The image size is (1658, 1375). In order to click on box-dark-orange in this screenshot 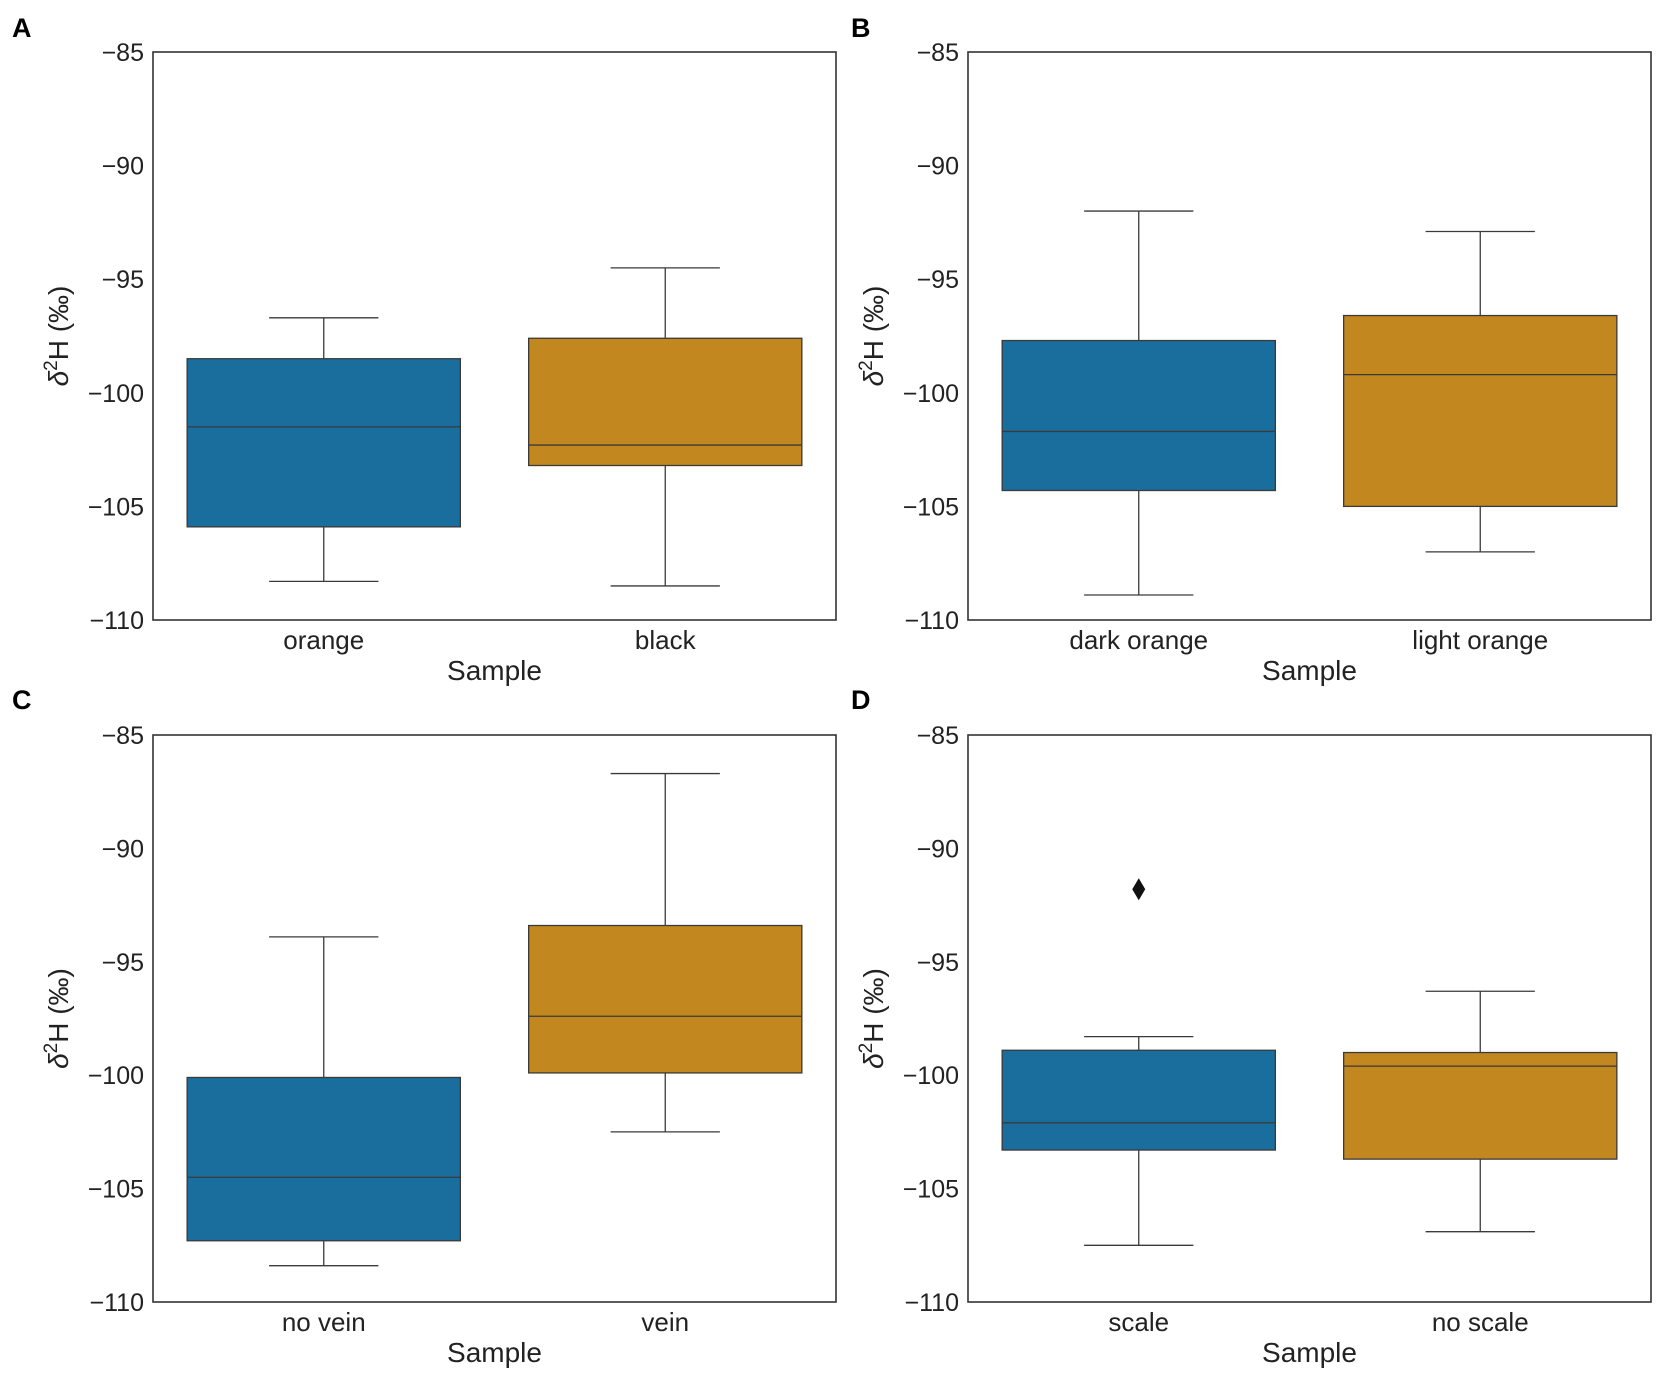, I will do `click(1139, 403)`.